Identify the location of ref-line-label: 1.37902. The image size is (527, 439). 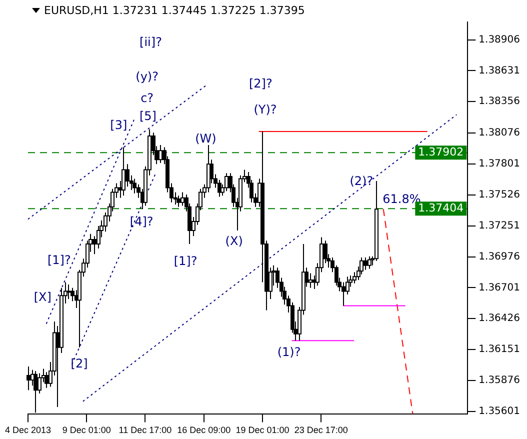
(441, 152).